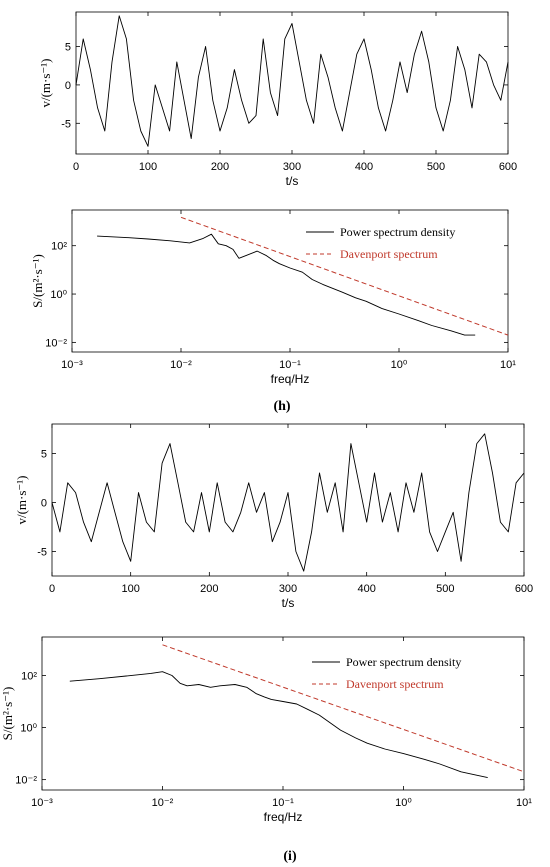  What do you see at coordinates (281, 406) in the screenshot?
I see `panel-label-h: (h)` at bounding box center [281, 406].